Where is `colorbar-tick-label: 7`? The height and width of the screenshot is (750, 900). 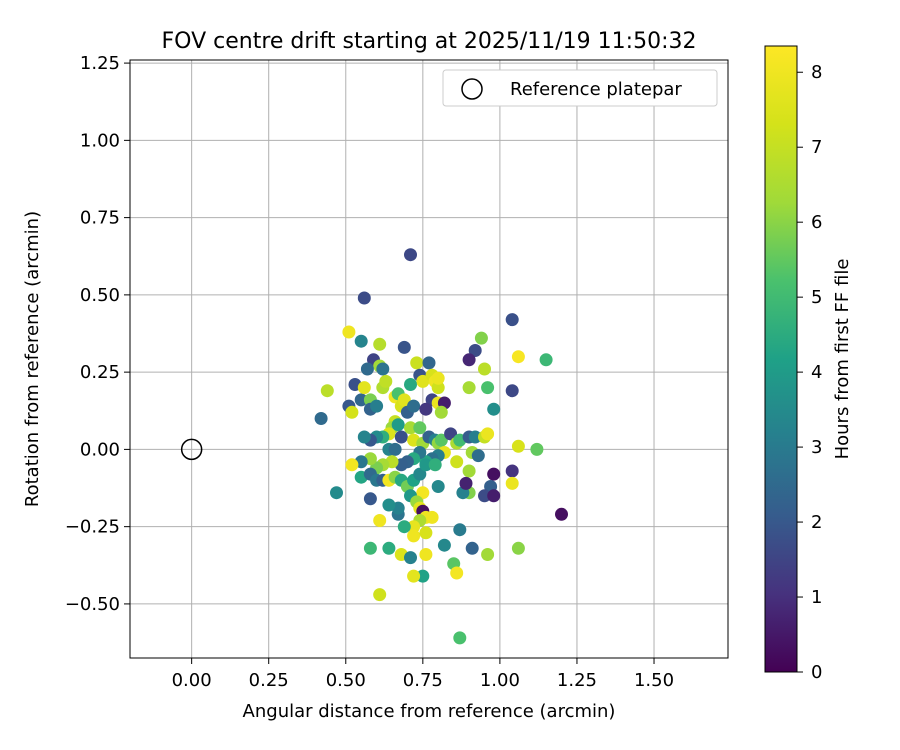 colorbar-tick-label: 7 is located at coordinates (816, 147).